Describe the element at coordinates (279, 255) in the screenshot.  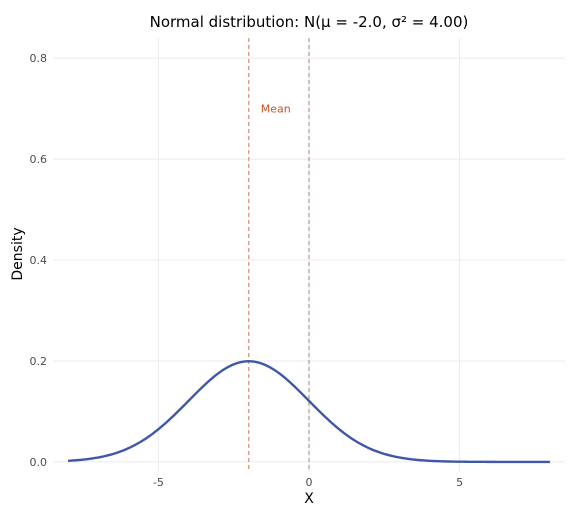
I see `reference-lines` at that location.